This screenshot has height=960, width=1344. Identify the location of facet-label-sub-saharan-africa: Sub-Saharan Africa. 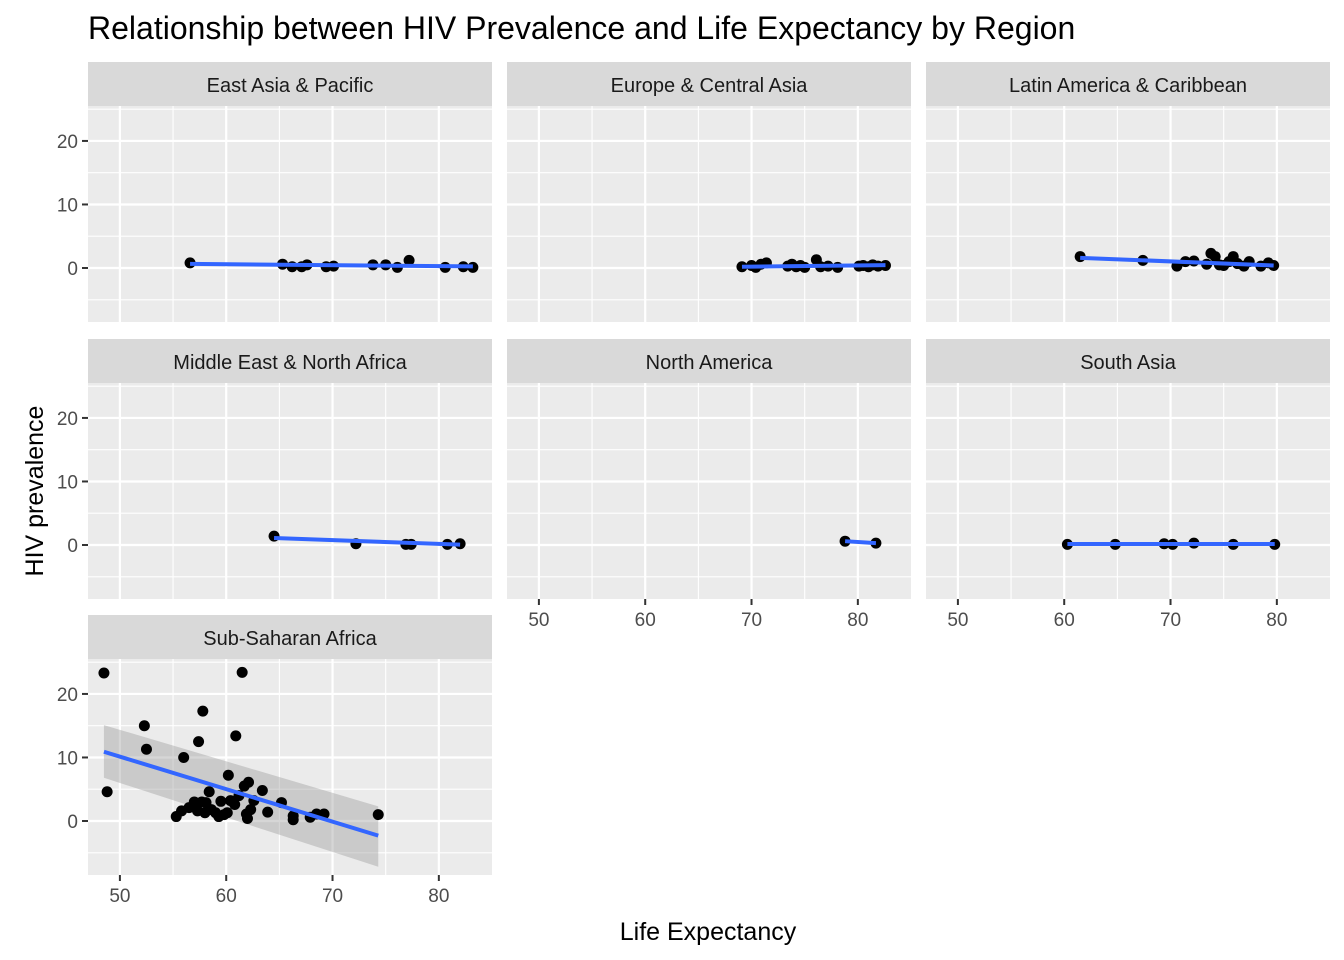
(290, 639).